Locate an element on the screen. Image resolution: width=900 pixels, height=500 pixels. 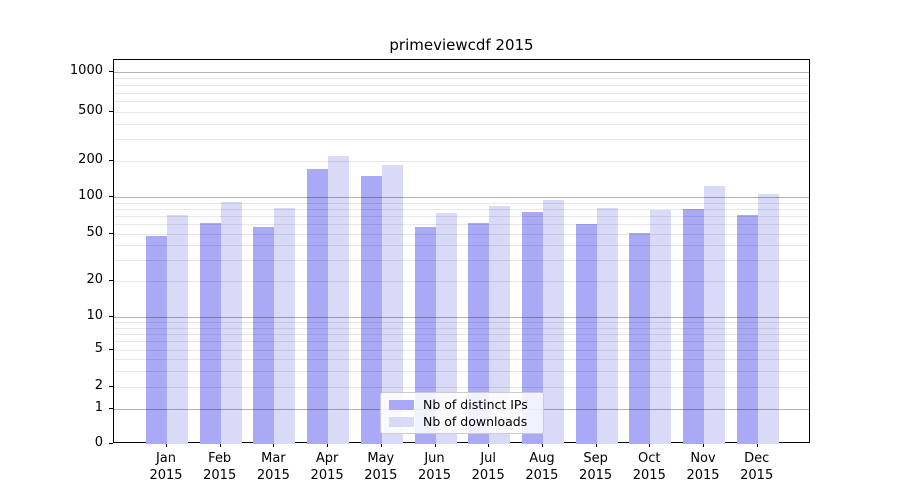
x-tick-label-apr: Apr 2015 is located at coordinates (327, 467).